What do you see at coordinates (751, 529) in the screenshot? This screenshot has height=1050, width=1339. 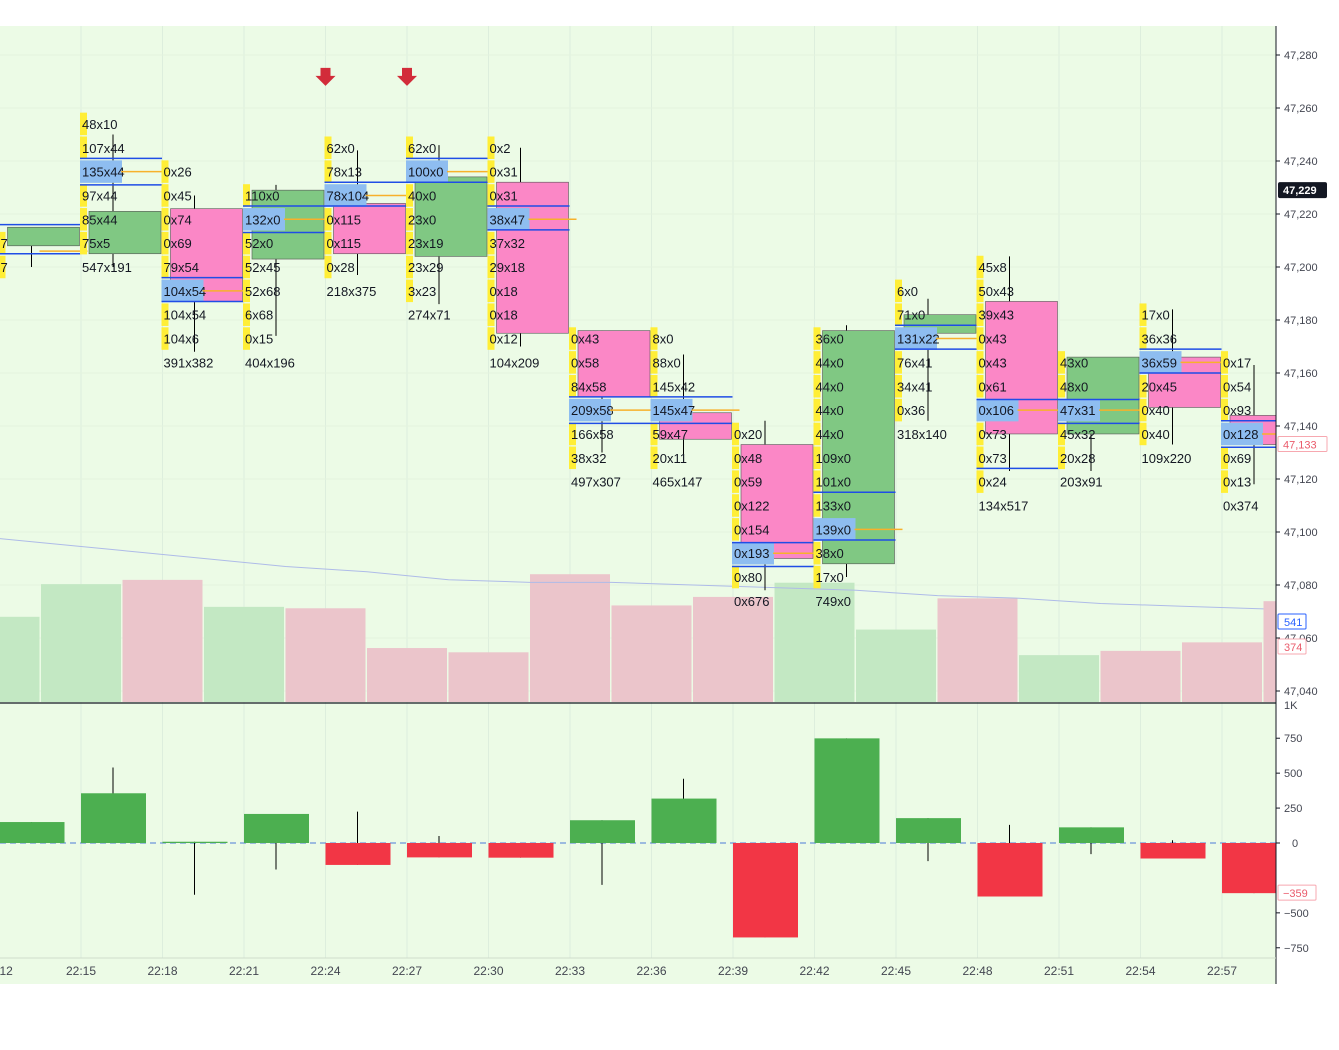 I see `footprint-cell-label: 0x154` at bounding box center [751, 529].